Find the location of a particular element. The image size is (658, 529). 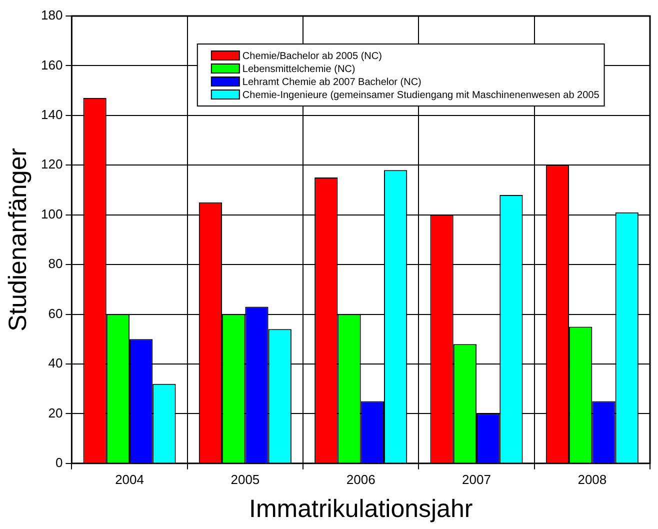

y-tick-label: 120 is located at coordinates (51, 164).